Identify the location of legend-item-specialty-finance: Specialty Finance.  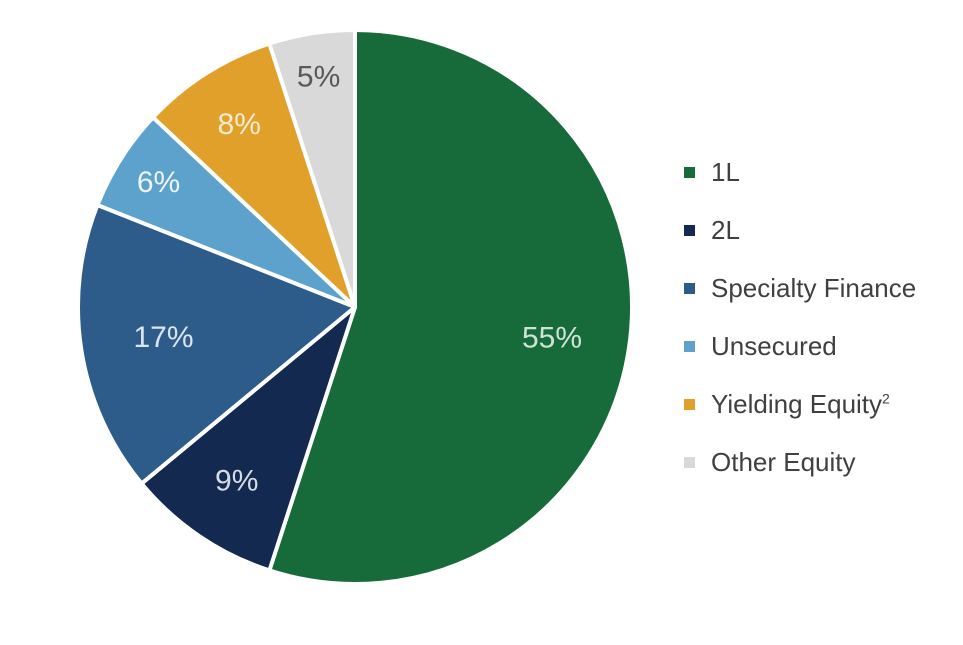
(800, 288).